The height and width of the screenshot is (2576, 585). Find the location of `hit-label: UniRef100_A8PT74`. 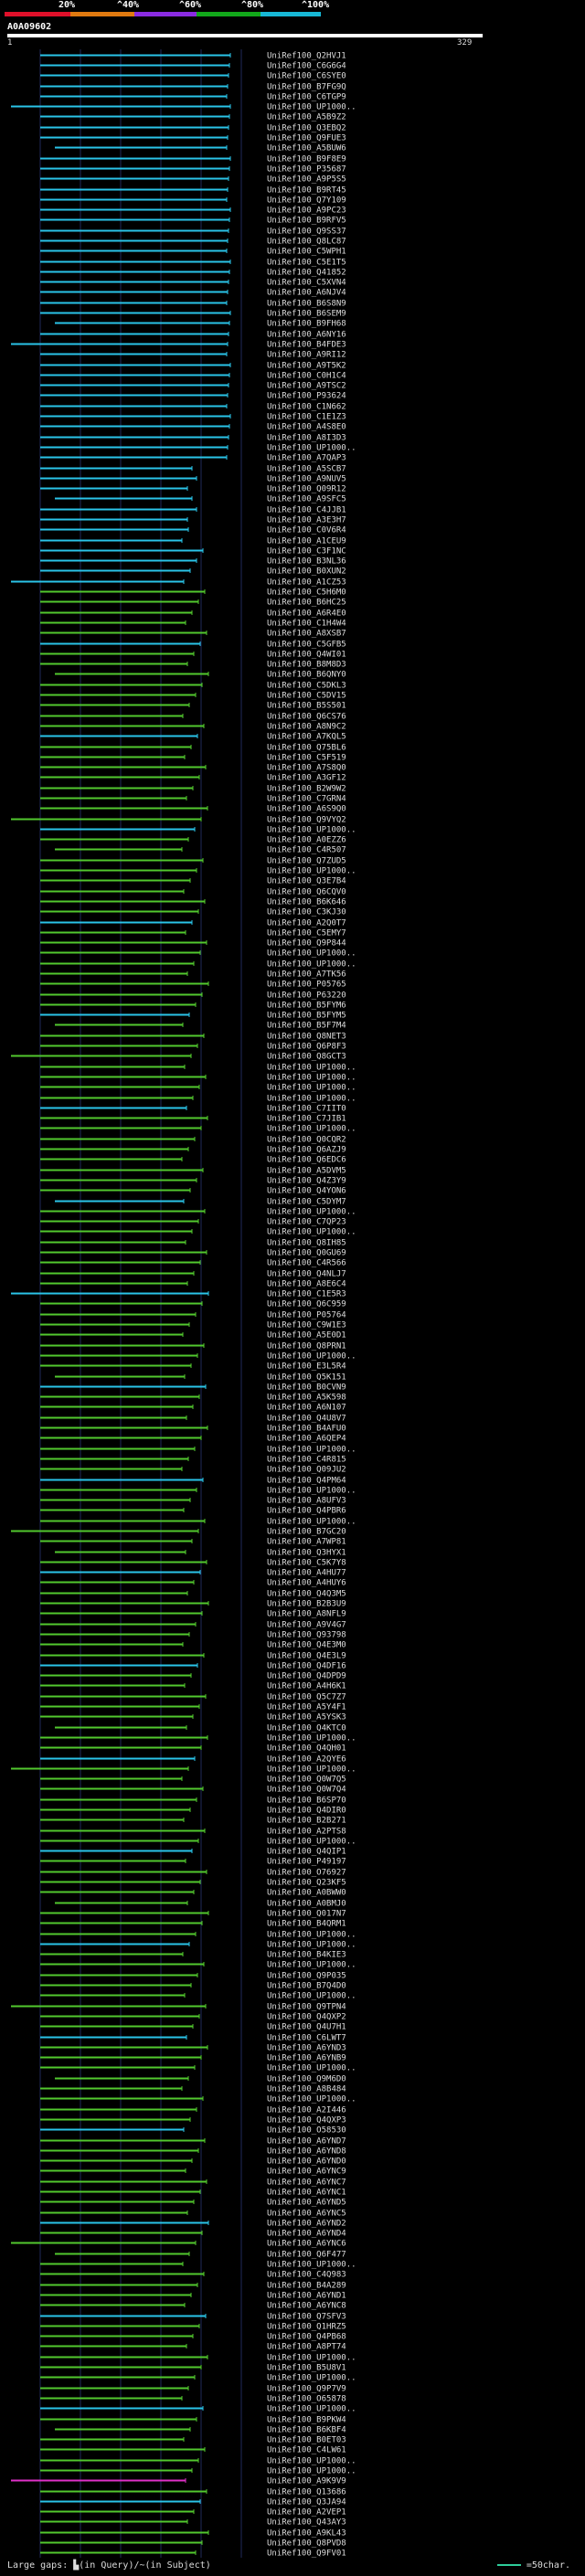

hit-label: UniRef100_A8PT74 is located at coordinates (307, 2347).